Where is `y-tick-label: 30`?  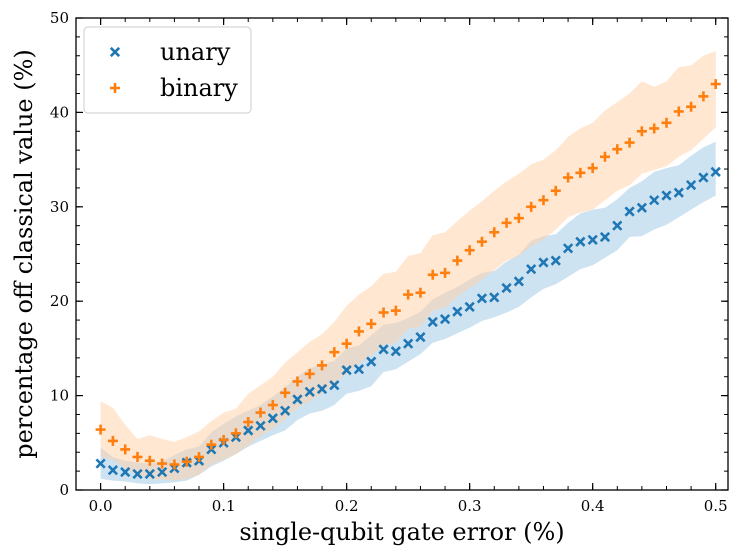 y-tick-label: 30 is located at coordinates (59, 207).